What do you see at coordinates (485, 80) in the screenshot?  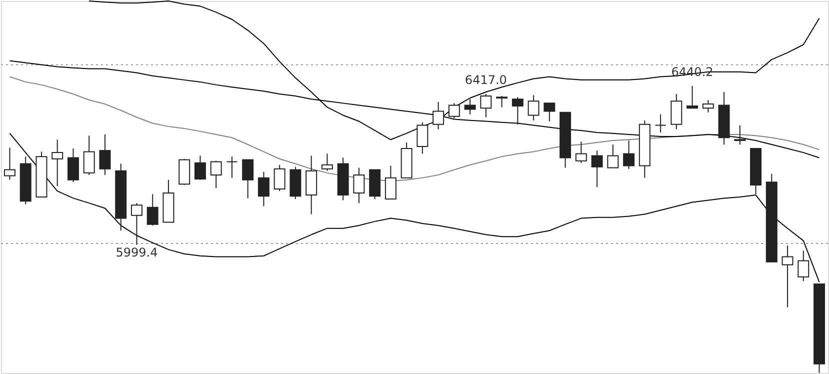 I see `annotation: 6417.0` at bounding box center [485, 80].